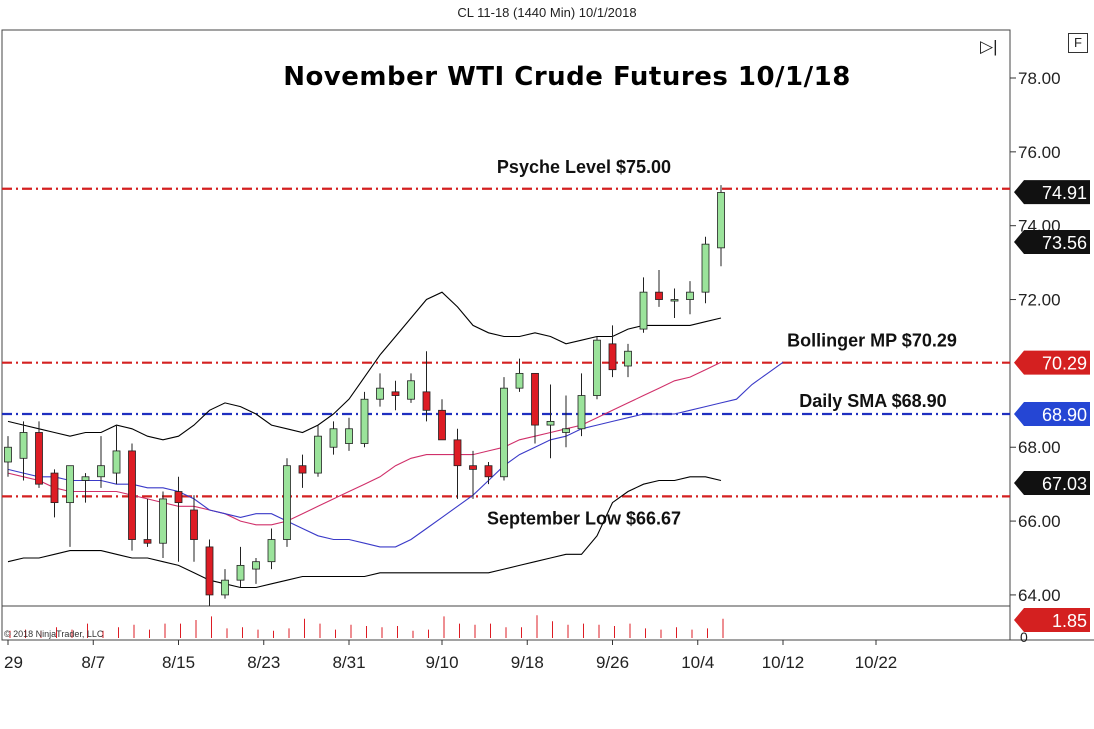  What do you see at coordinates (263, 662) in the screenshot?
I see `x-tick-label: 8/23` at bounding box center [263, 662].